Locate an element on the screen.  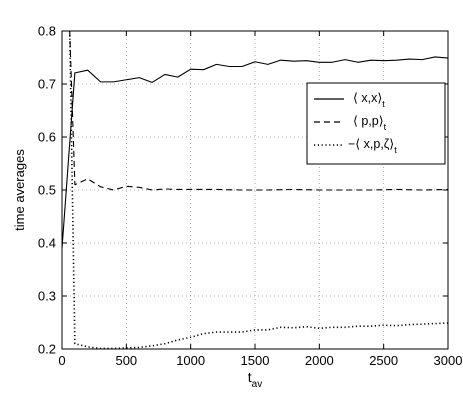
legend-entry-pp: ⟨ p,p⟩t is located at coordinates (350, 123).